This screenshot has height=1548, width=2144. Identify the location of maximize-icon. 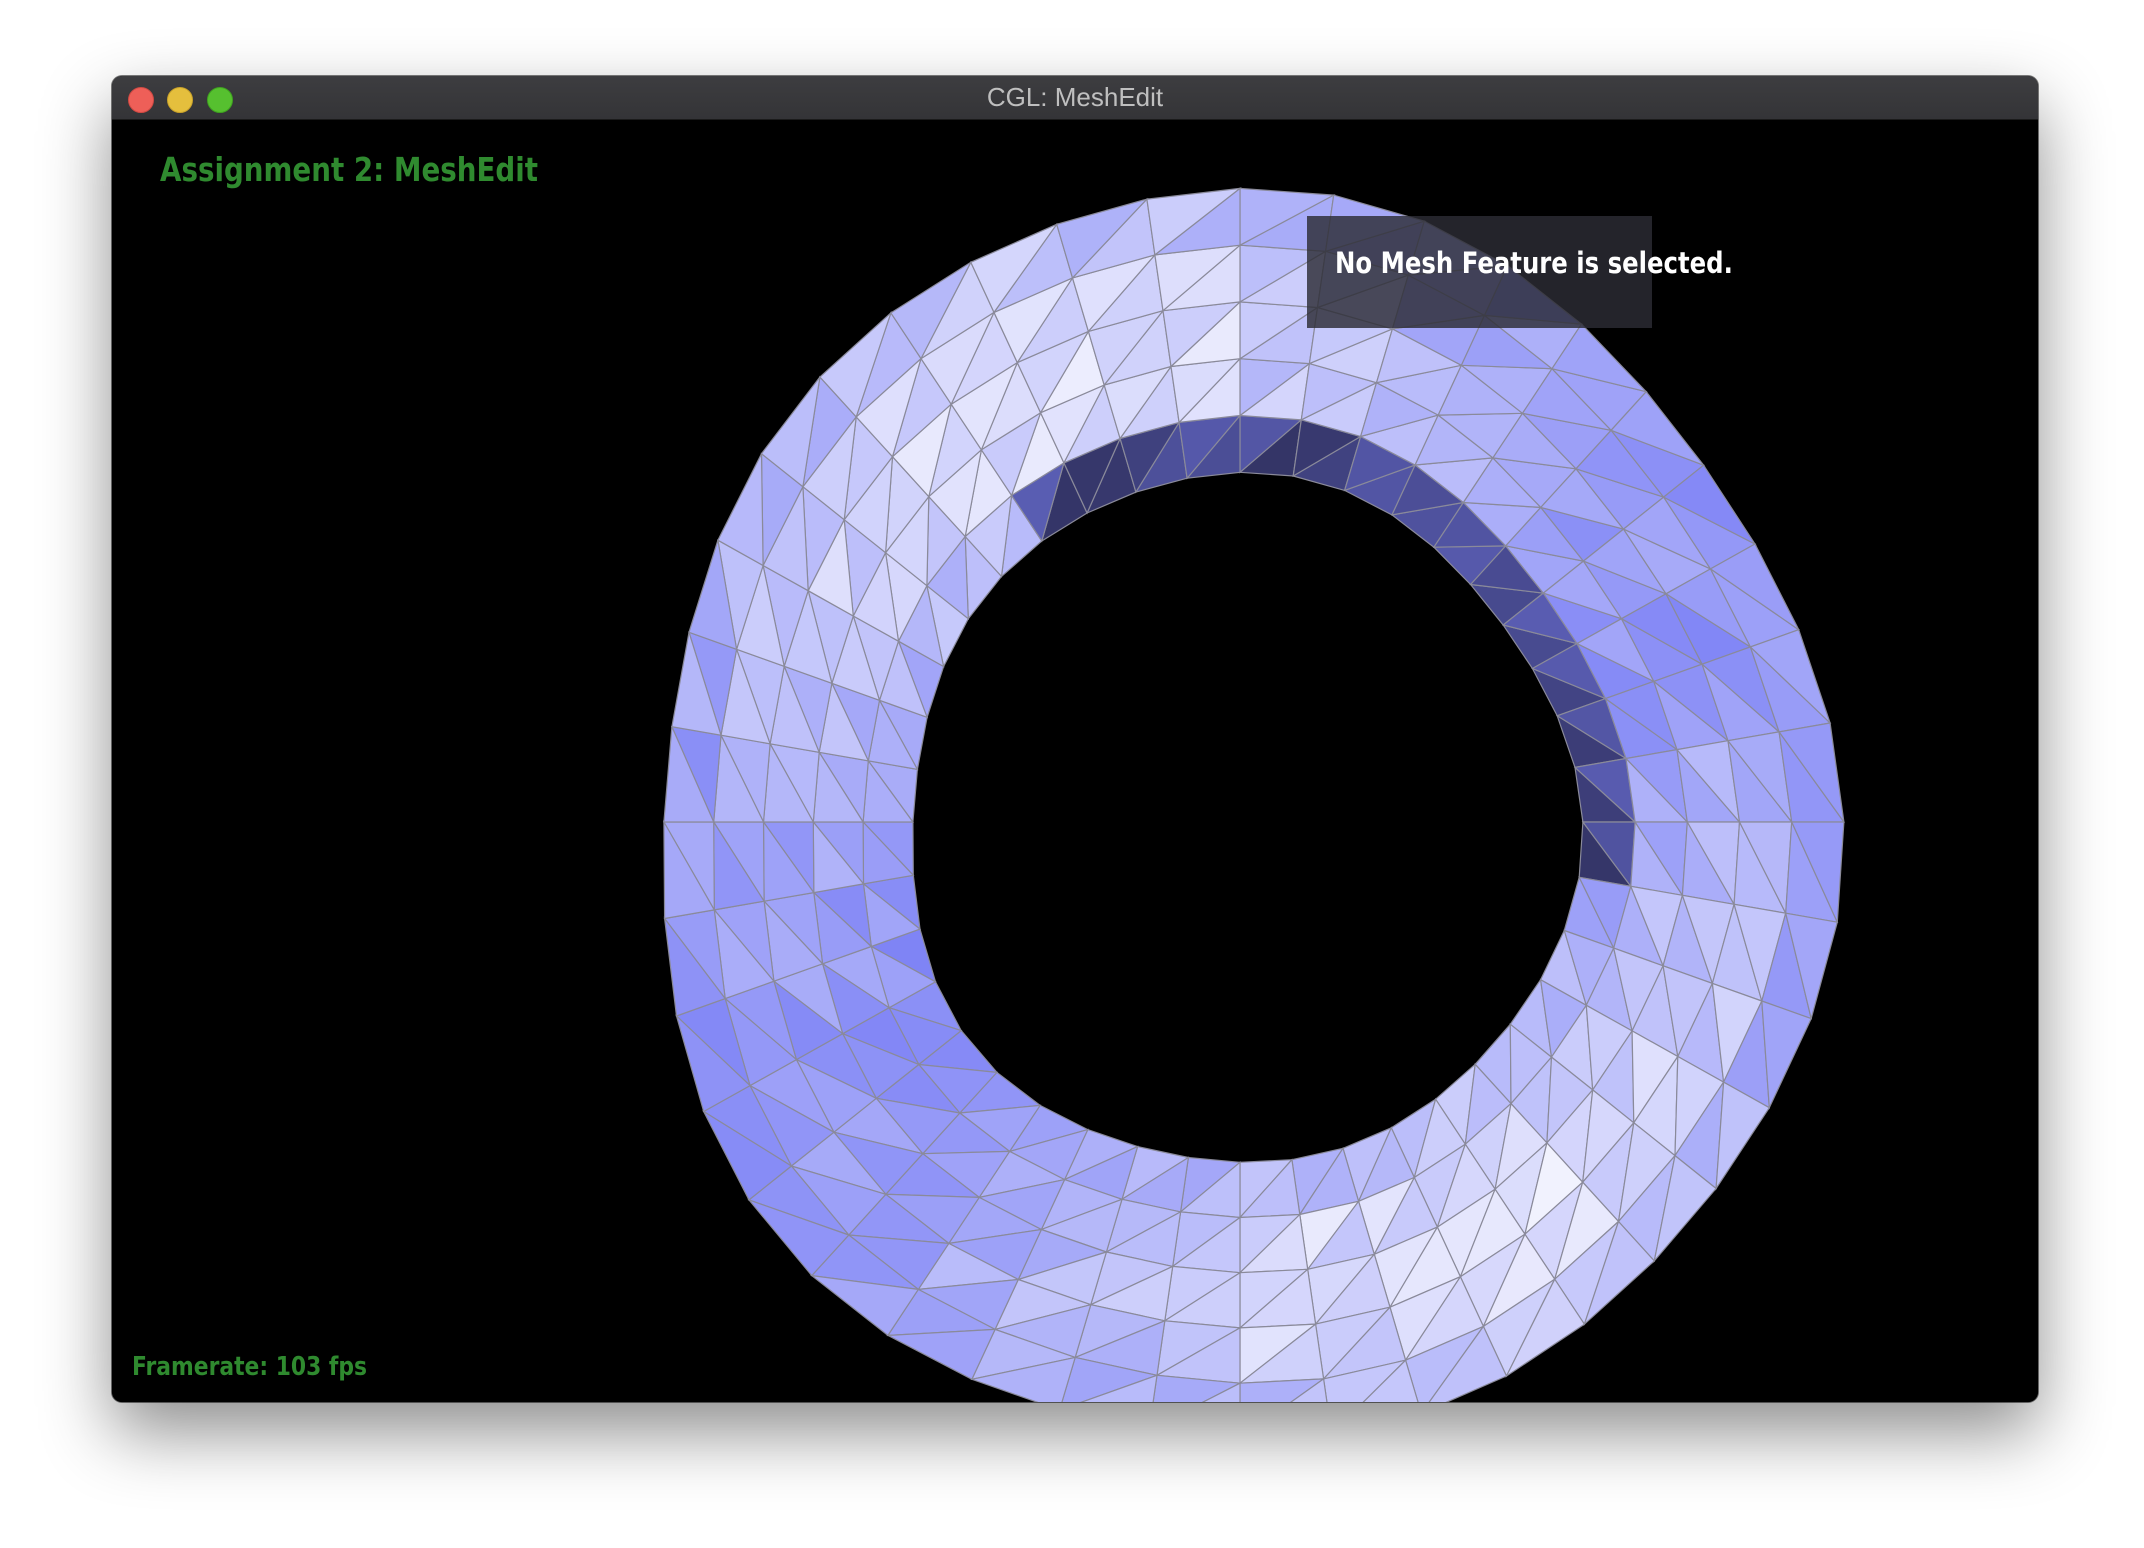
(220, 100).